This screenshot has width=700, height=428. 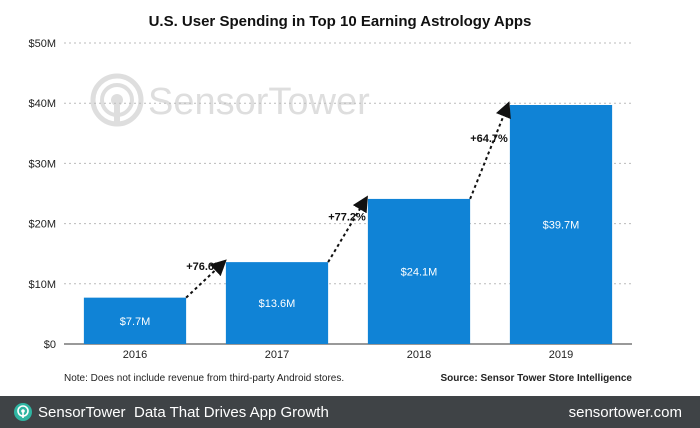 I want to click on y-tick-label: $0, so click(x=50, y=345).